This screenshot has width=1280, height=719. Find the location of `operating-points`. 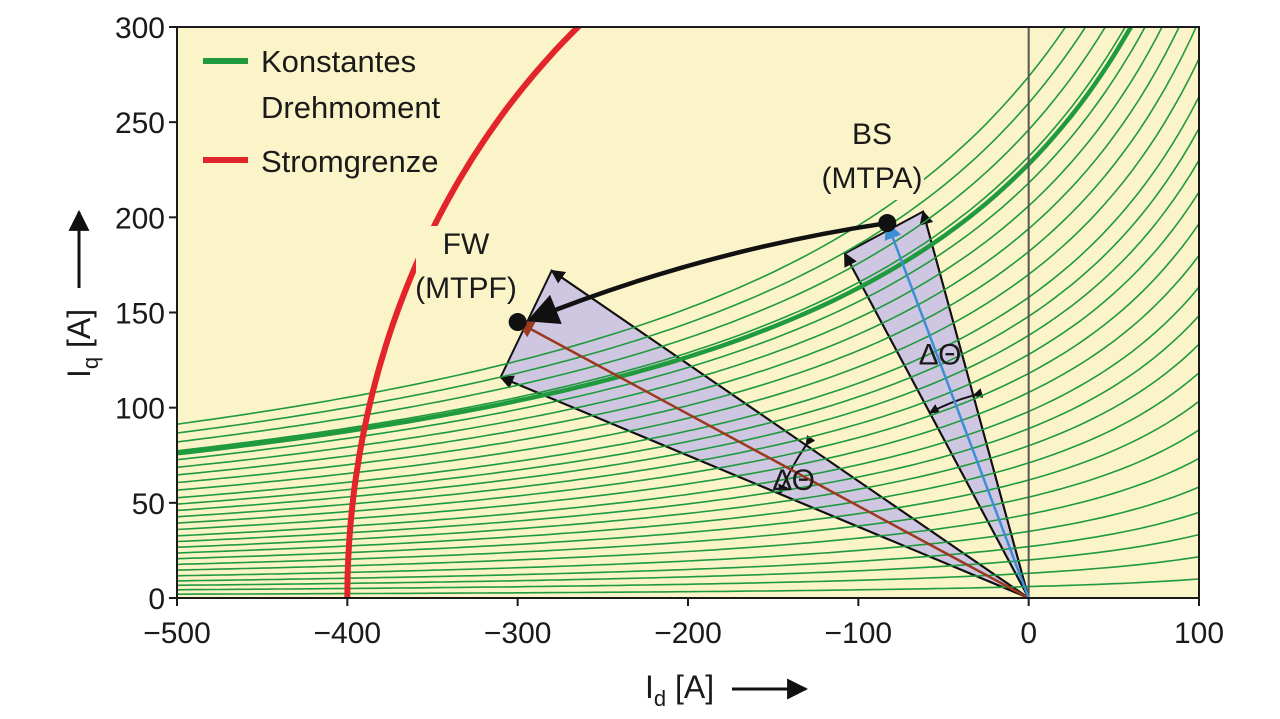

operating-points is located at coordinates (702, 273).